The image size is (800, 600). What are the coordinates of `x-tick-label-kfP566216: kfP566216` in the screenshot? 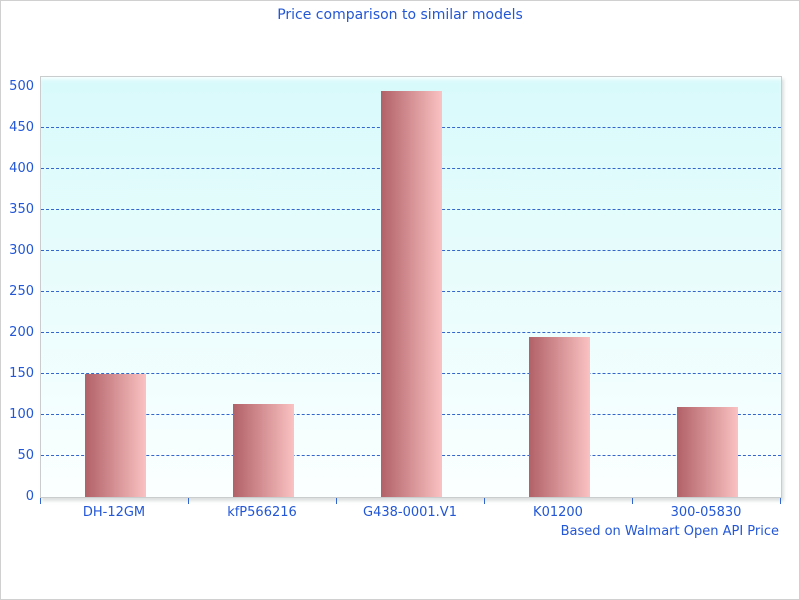 It's located at (262, 512).